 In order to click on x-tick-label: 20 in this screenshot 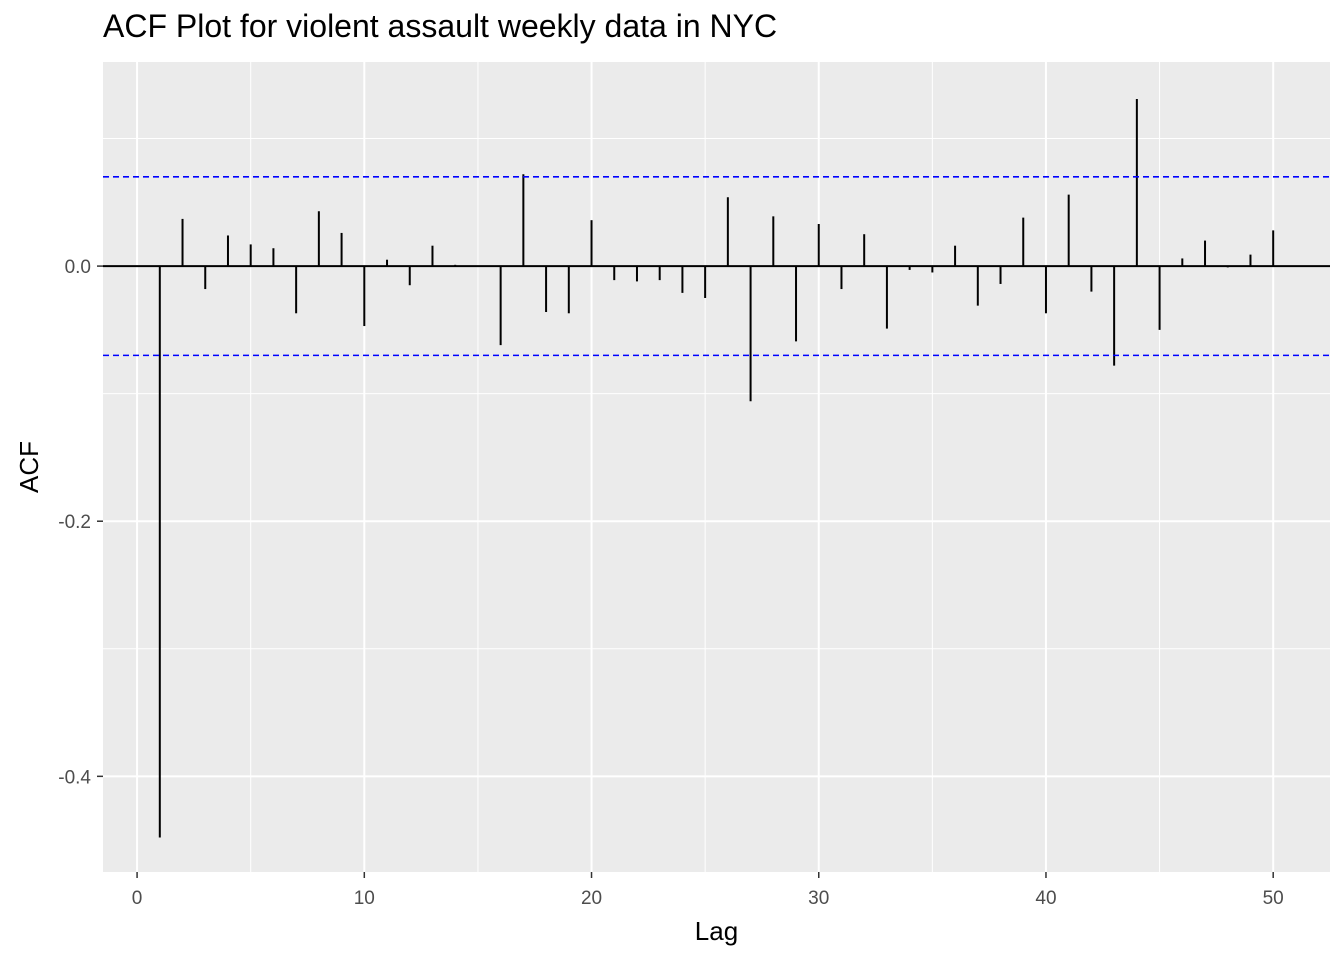, I will do `click(591, 898)`.